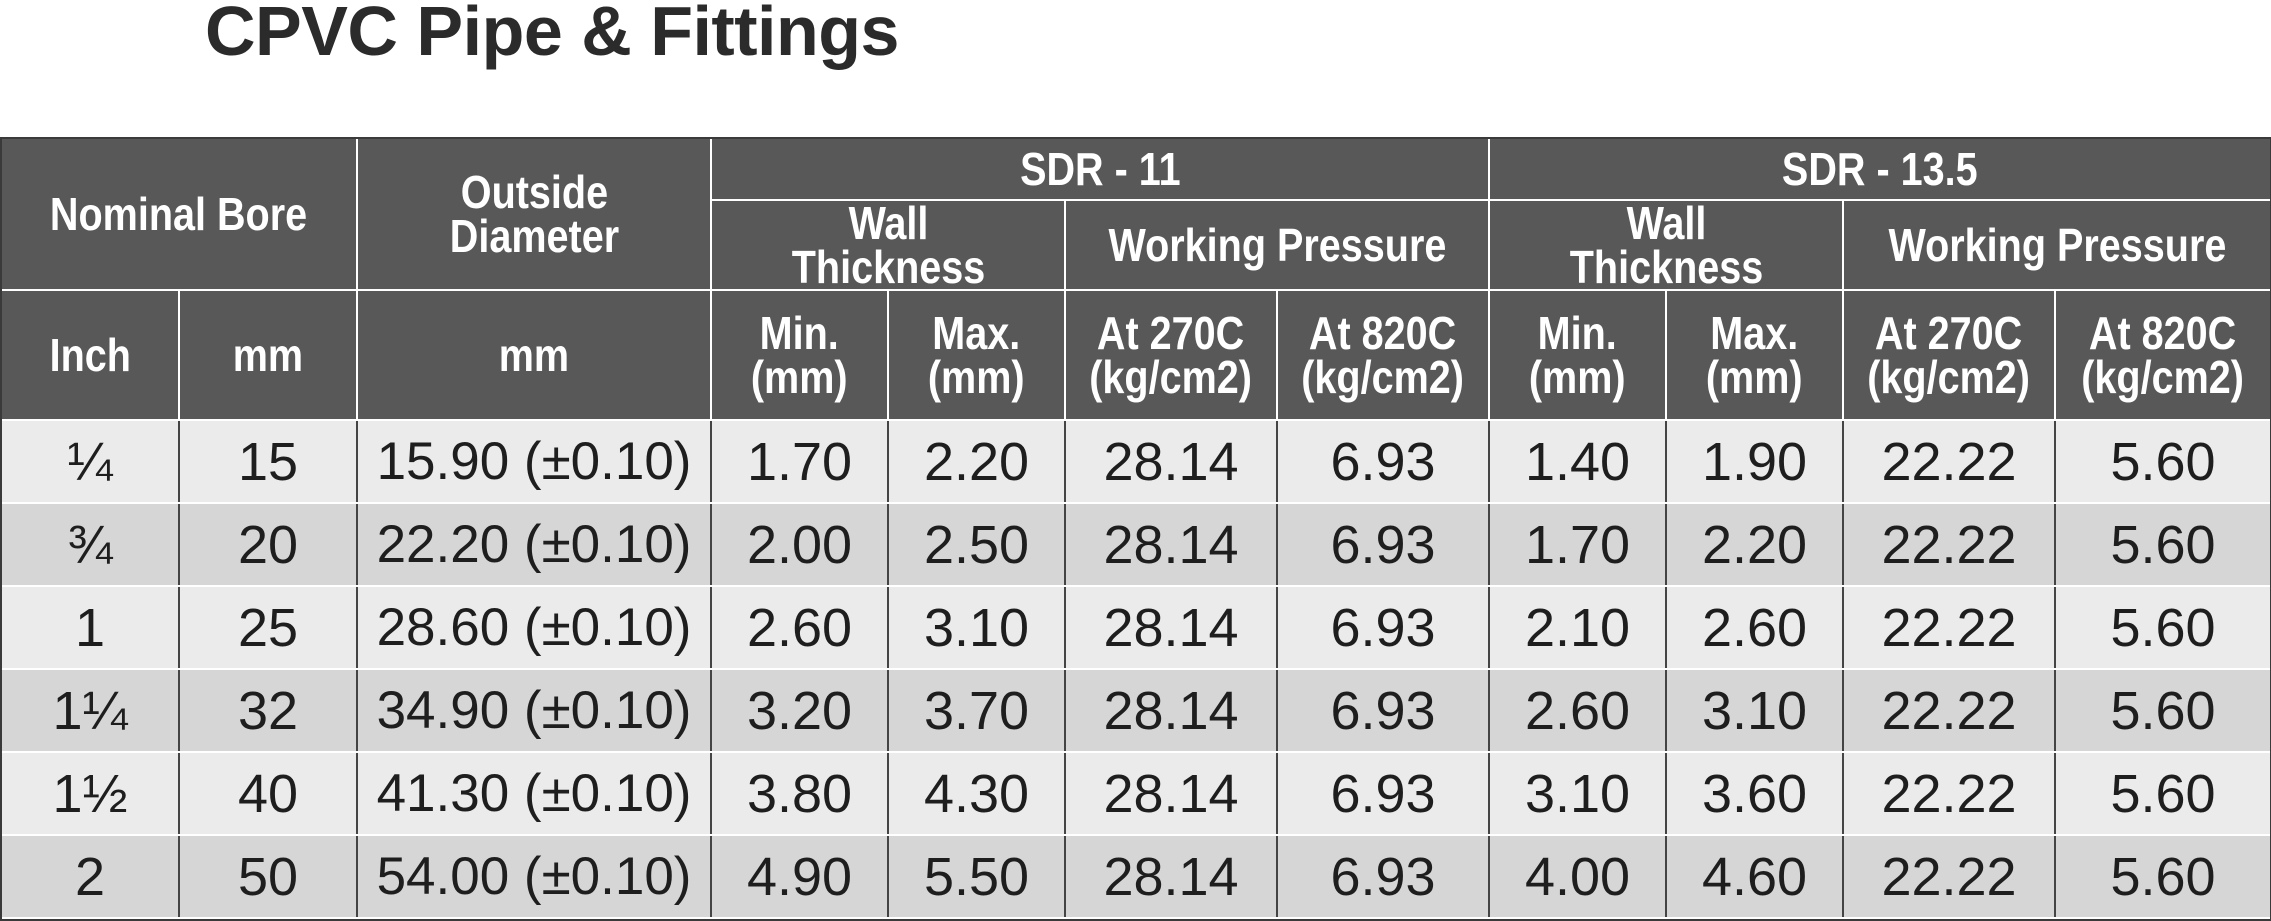  Describe the element at coordinates (268, 544) in the screenshot. I see `cell-mm: 20` at that location.